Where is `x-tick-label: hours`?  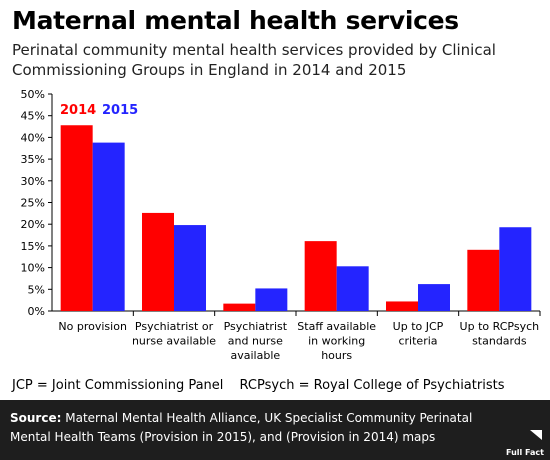 x-tick-label: hours is located at coordinates (336, 355).